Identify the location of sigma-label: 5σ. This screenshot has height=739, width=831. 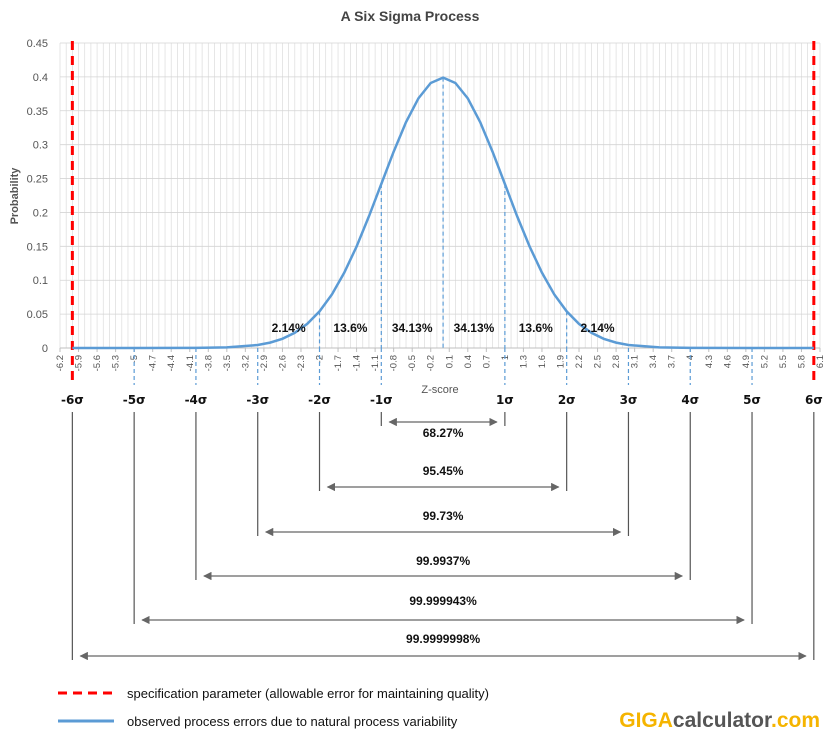
(752, 400).